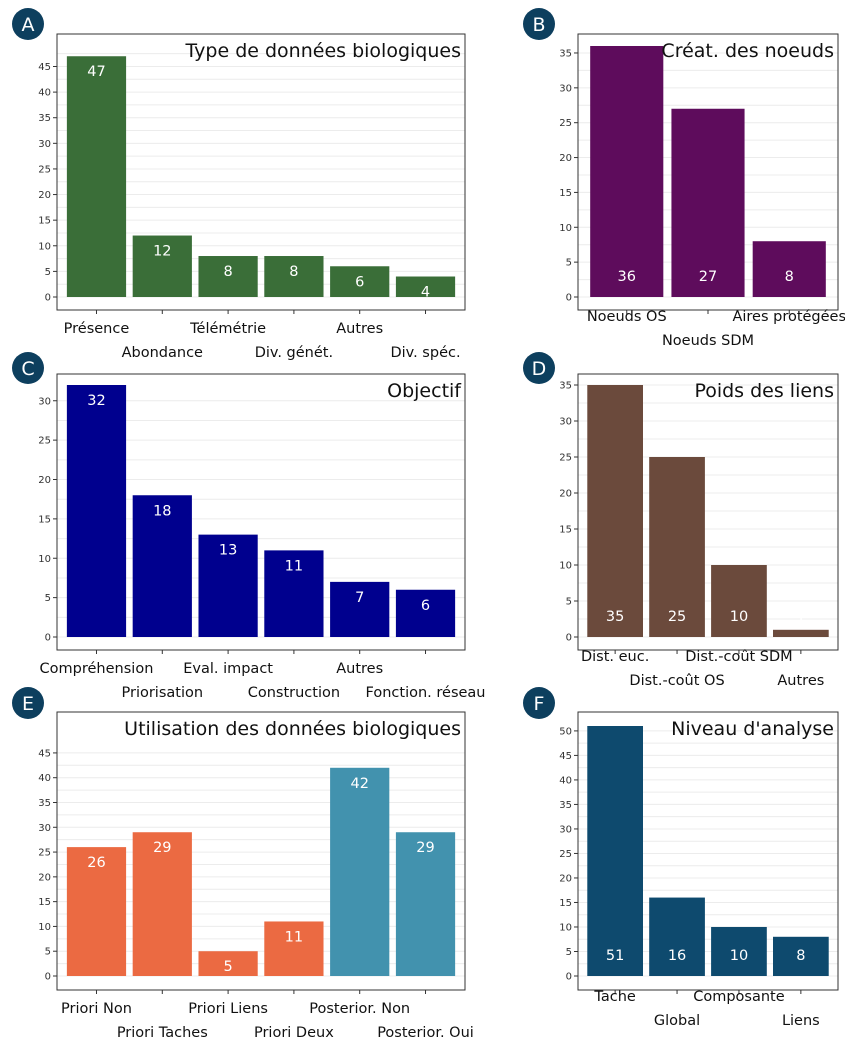 The width and height of the screenshot is (845, 1037). What do you see at coordinates (708, 341) in the screenshot?
I see `category-label: Noeuds SDM` at bounding box center [708, 341].